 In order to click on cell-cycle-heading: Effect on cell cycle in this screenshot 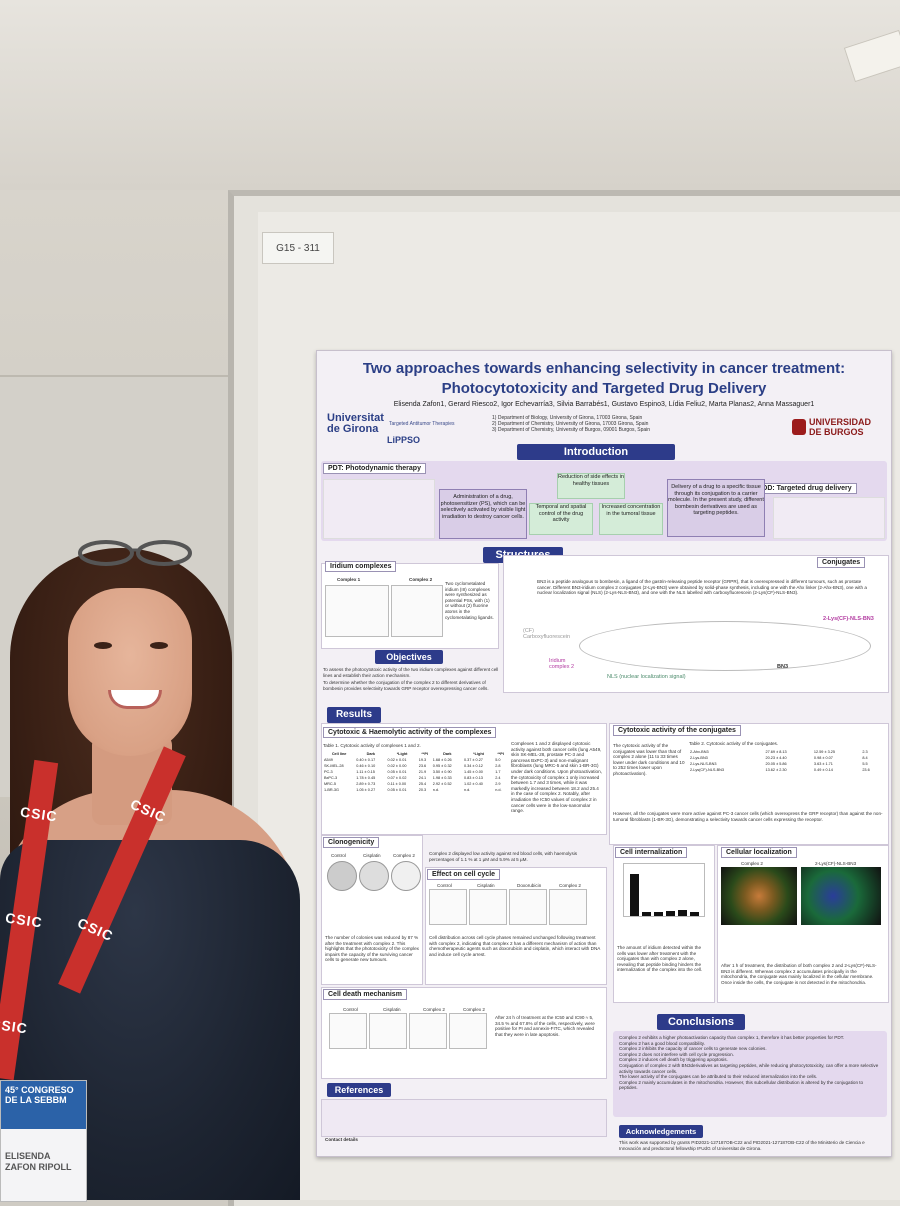, I will do `click(464, 874)`.